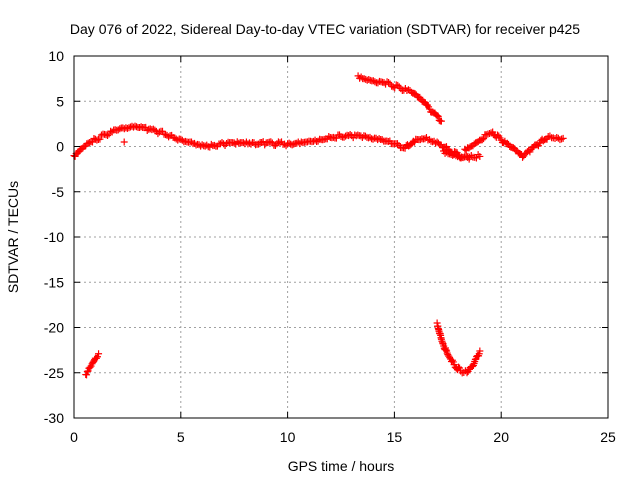  I want to click on x-tick-label: 5, so click(181, 437).